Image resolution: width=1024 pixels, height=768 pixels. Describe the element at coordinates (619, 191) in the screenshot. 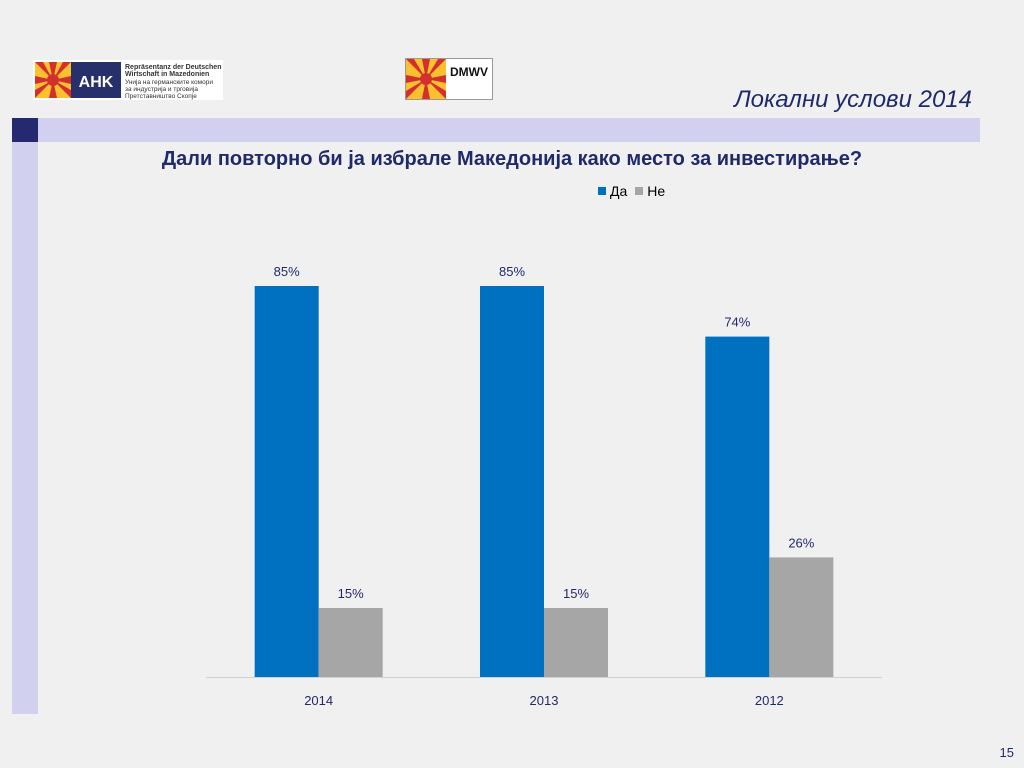

I see `legend-label-yes: Да` at that location.